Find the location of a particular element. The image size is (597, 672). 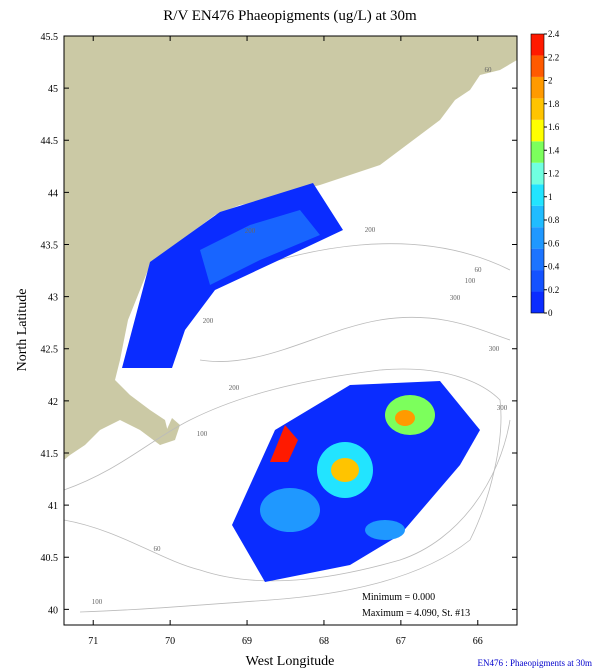

y-axis-label: North Latitude is located at coordinates (22, 330).